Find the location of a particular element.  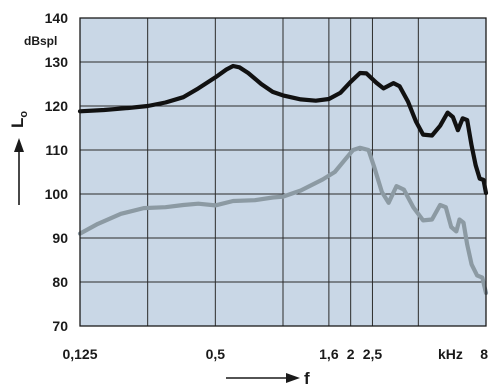

x-unit-label: kHz is located at coordinates (450, 354).